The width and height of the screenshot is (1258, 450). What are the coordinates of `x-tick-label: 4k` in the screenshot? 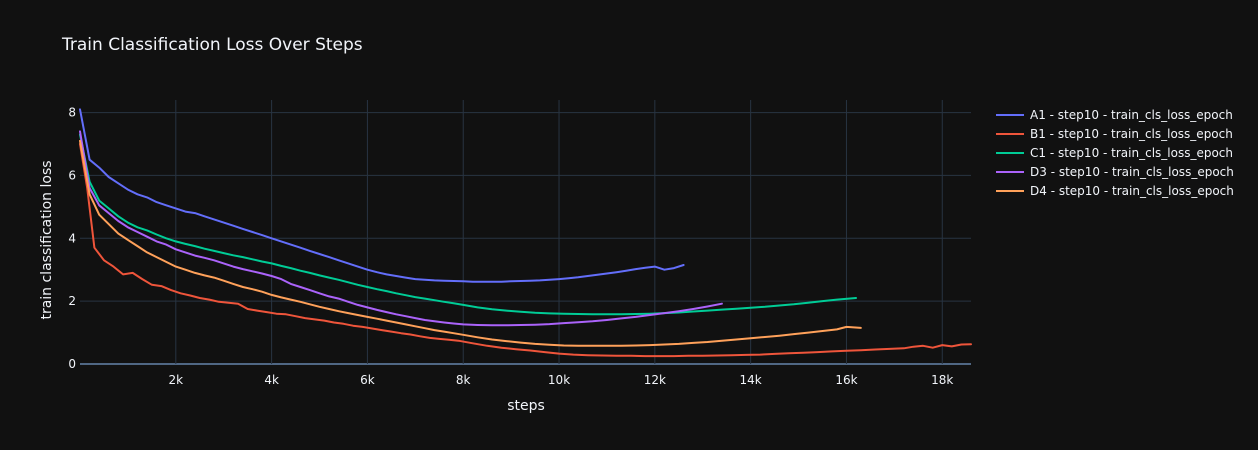 It's located at (271, 380).